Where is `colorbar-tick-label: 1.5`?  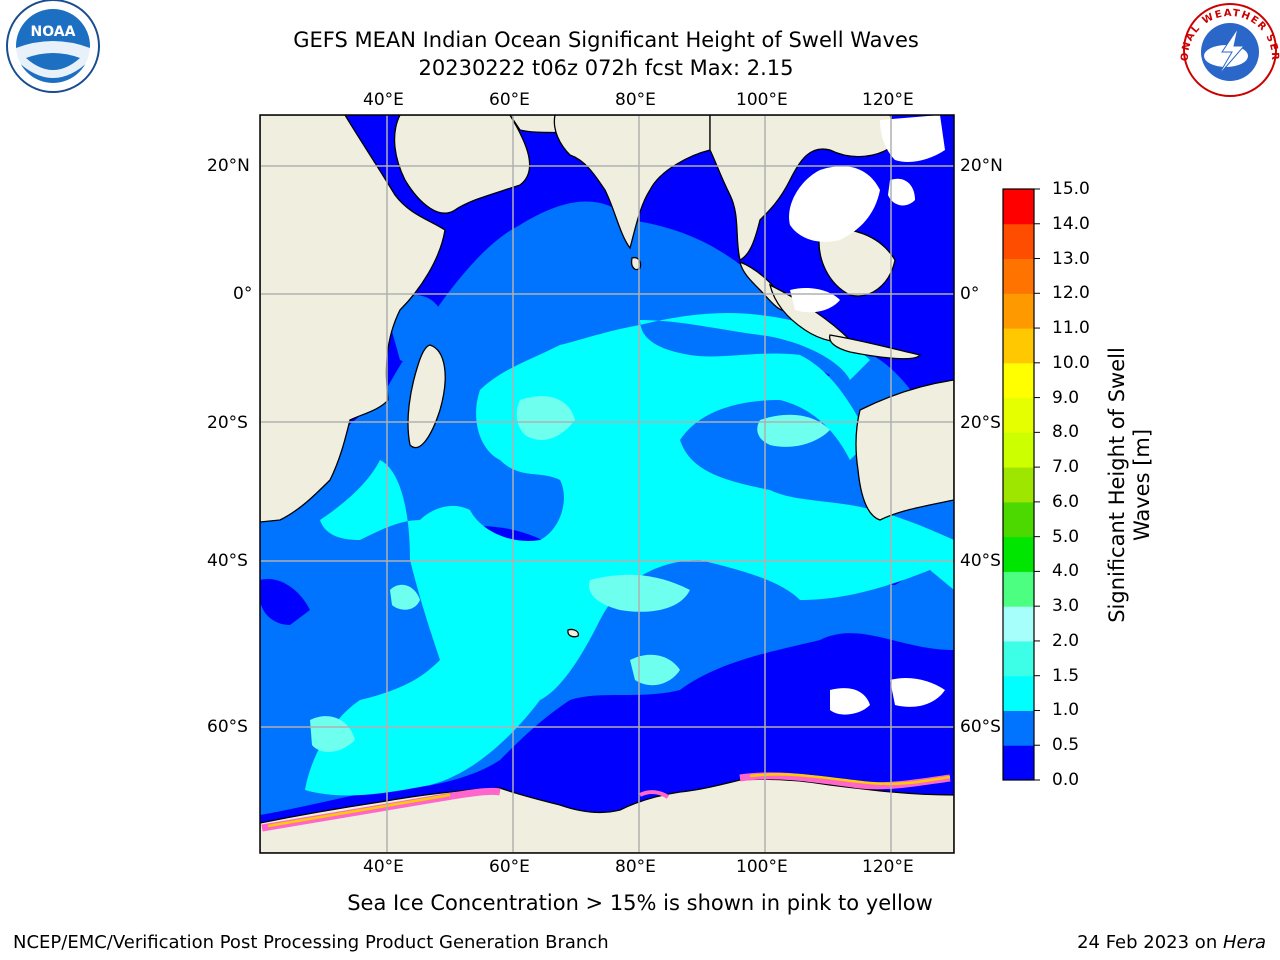 colorbar-tick-label: 1.5 is located at coordinates (1066, 675).